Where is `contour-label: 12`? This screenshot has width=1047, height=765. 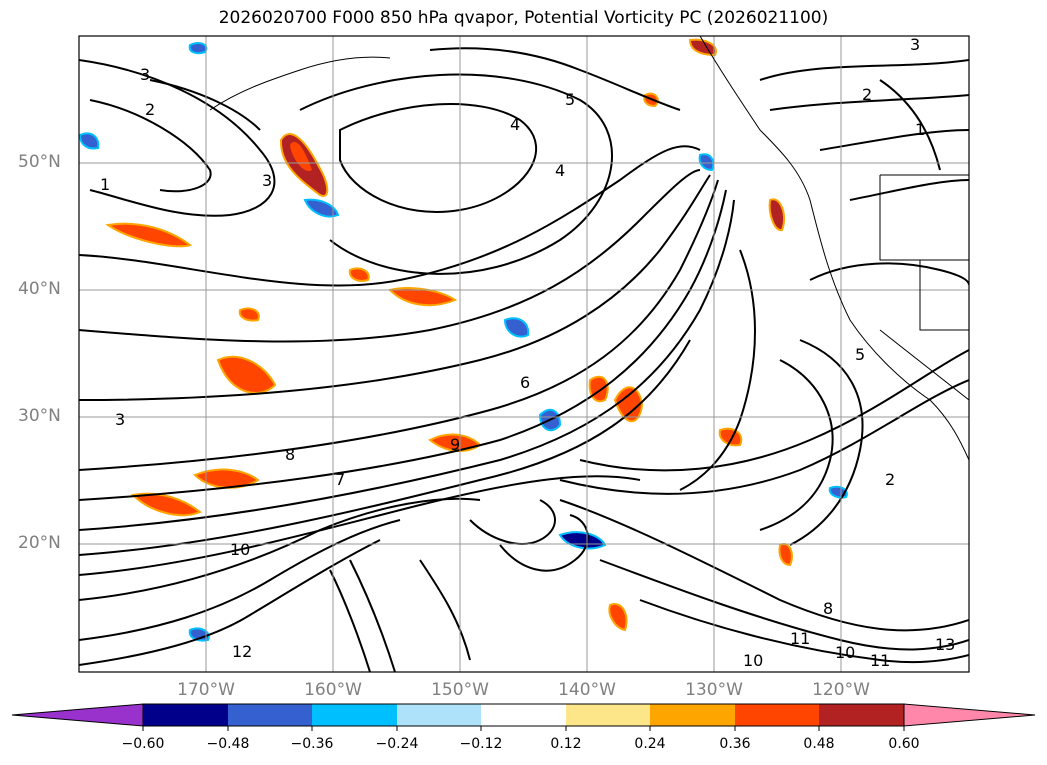
contour-label: 12 is located at coordinates (242, 651).